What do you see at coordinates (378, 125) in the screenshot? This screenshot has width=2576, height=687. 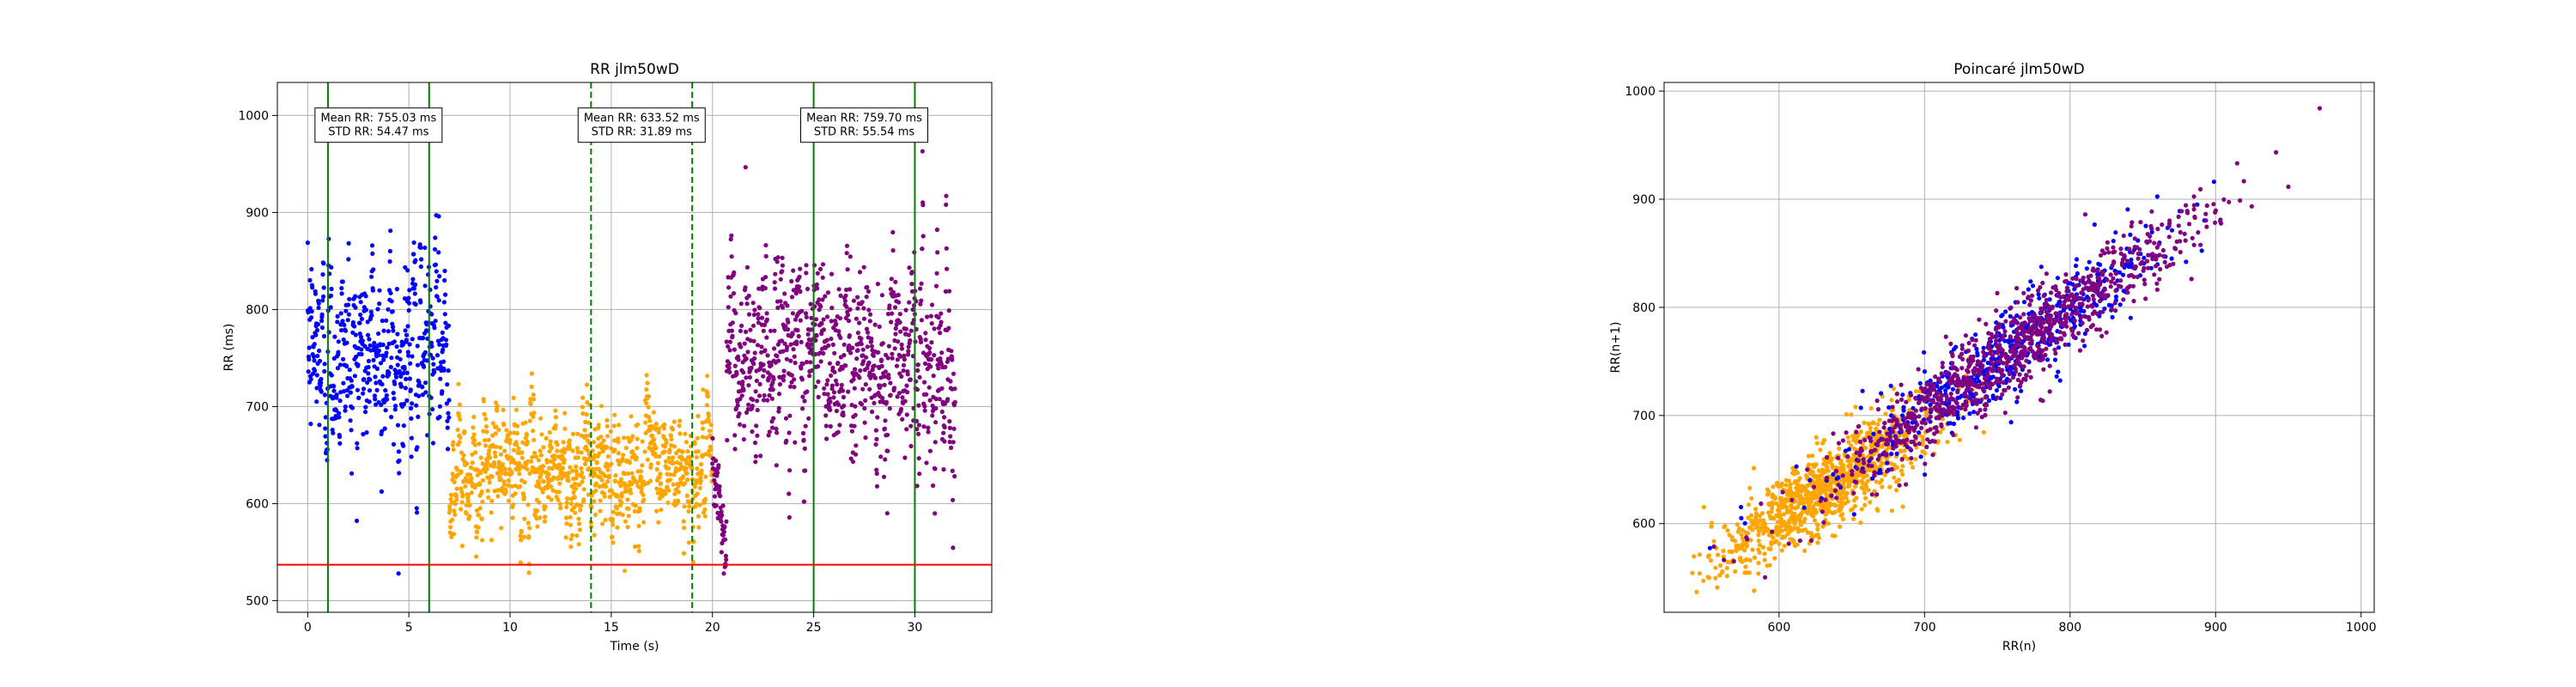 I see `stats-box` at bounding box center [378, 125].